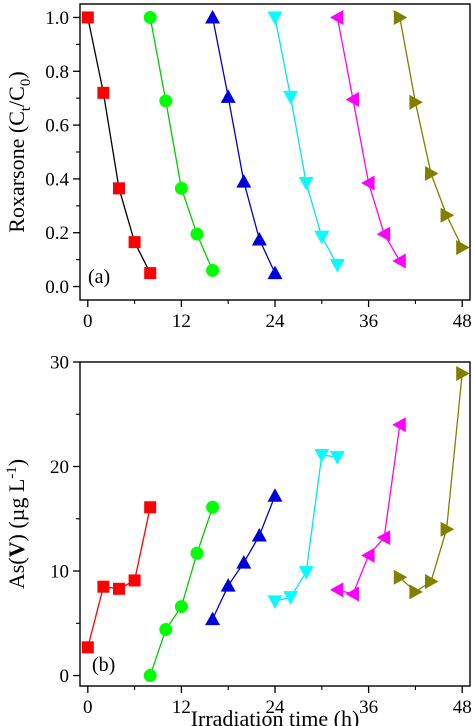 Image resolution: width=474 pixels, height=726 pixels. Describe the element at coordinates (57, 233) in the screenshot. I see `y-tick-label: 0.2` at that location.